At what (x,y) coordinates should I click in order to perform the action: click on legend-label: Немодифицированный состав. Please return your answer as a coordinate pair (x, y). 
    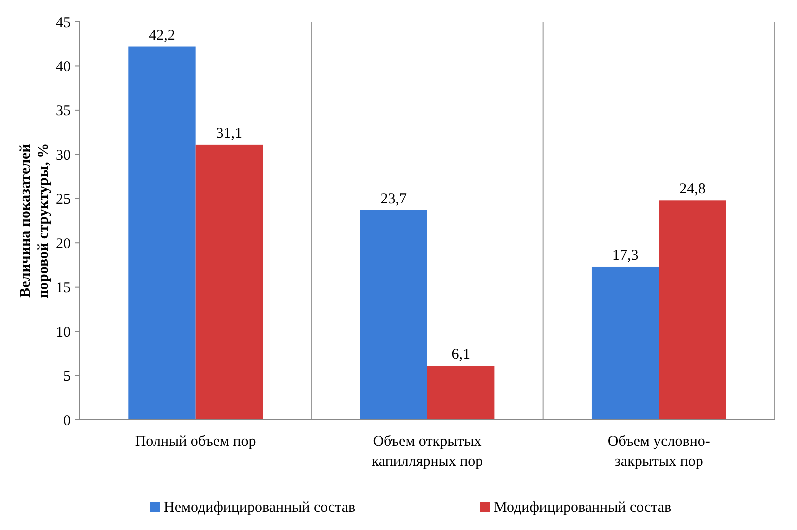
    Looking at the image, I should click on (260, 508).